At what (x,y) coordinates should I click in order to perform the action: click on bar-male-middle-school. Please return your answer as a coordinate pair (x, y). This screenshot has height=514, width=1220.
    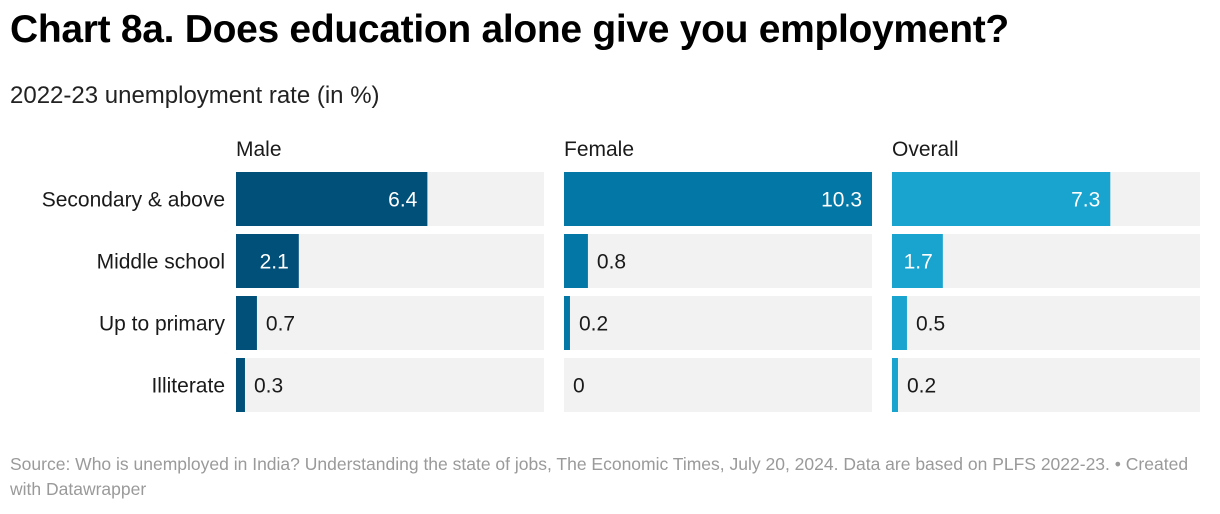
    Looking at the image, I should click on (267, 261).